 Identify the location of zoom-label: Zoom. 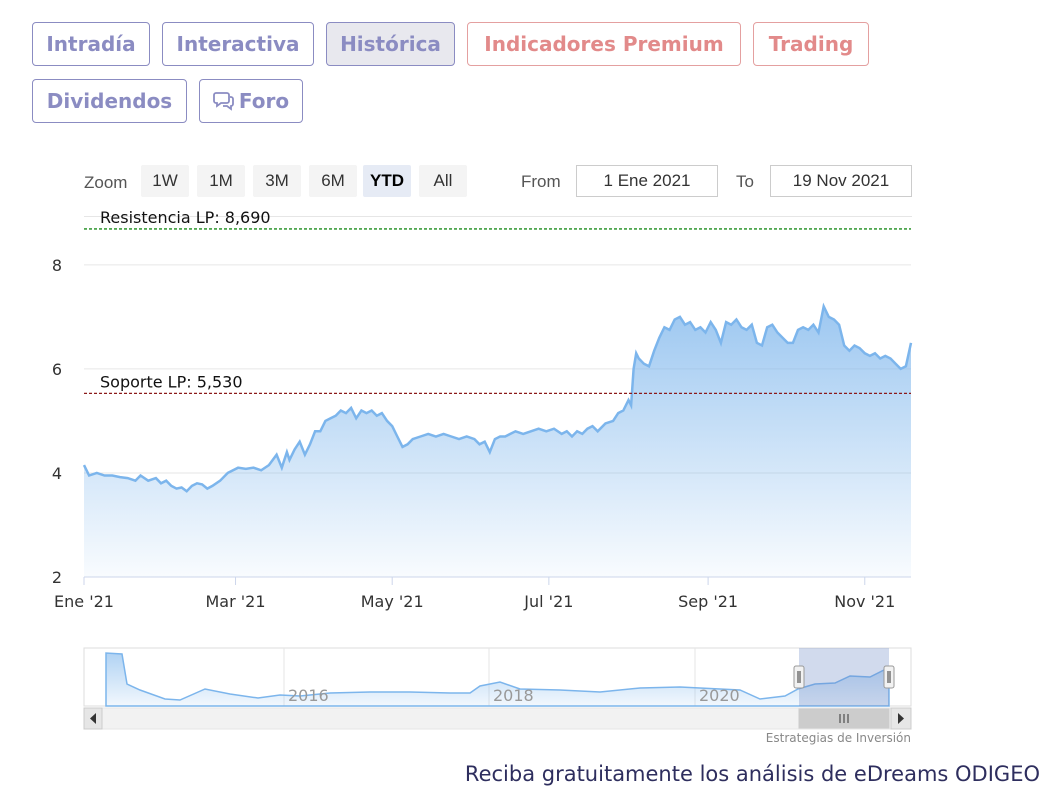
(106, 182).